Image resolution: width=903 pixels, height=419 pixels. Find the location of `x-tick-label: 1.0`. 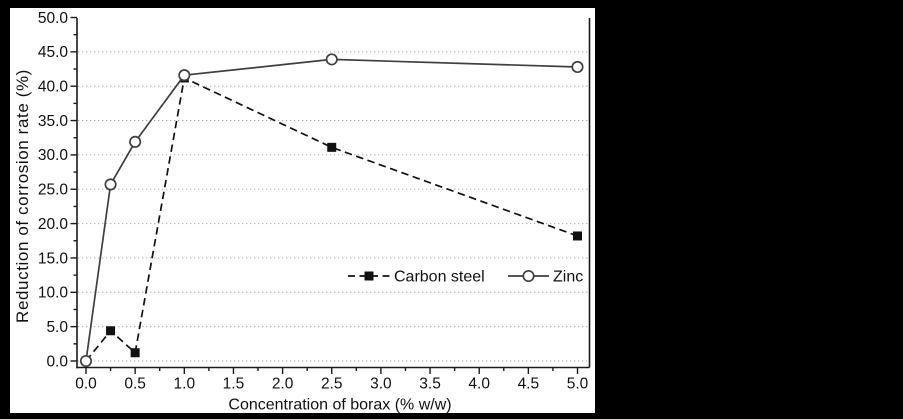

x-tick-label: 1.0 is located at coordinates (185, 384).